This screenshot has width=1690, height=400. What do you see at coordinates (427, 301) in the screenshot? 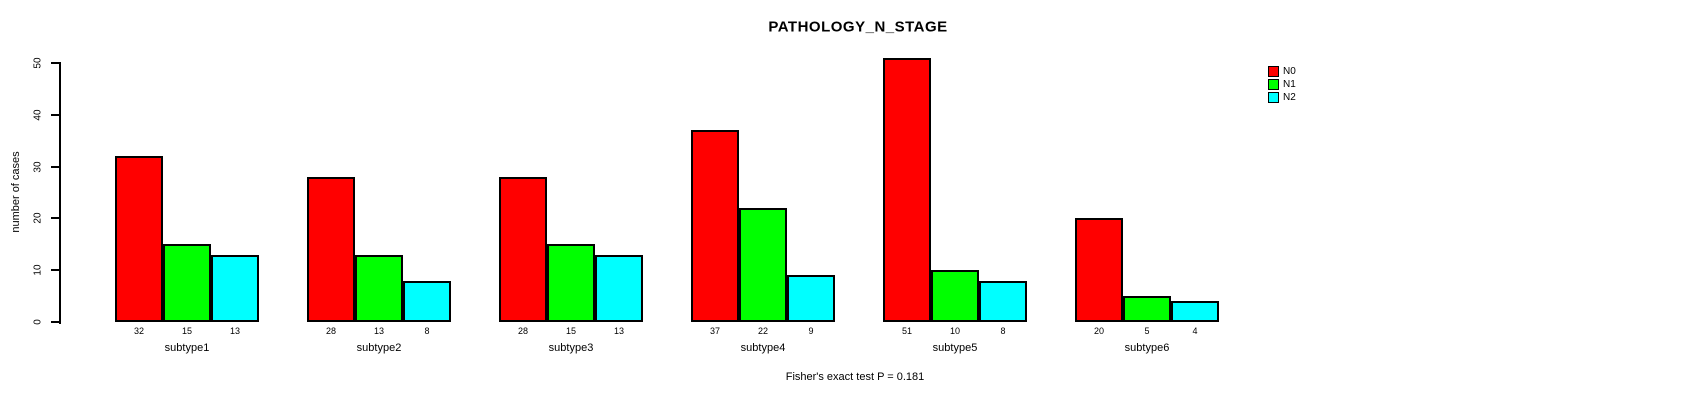
I see `bar-subtype2-N2` at bounding box center [427, 301].